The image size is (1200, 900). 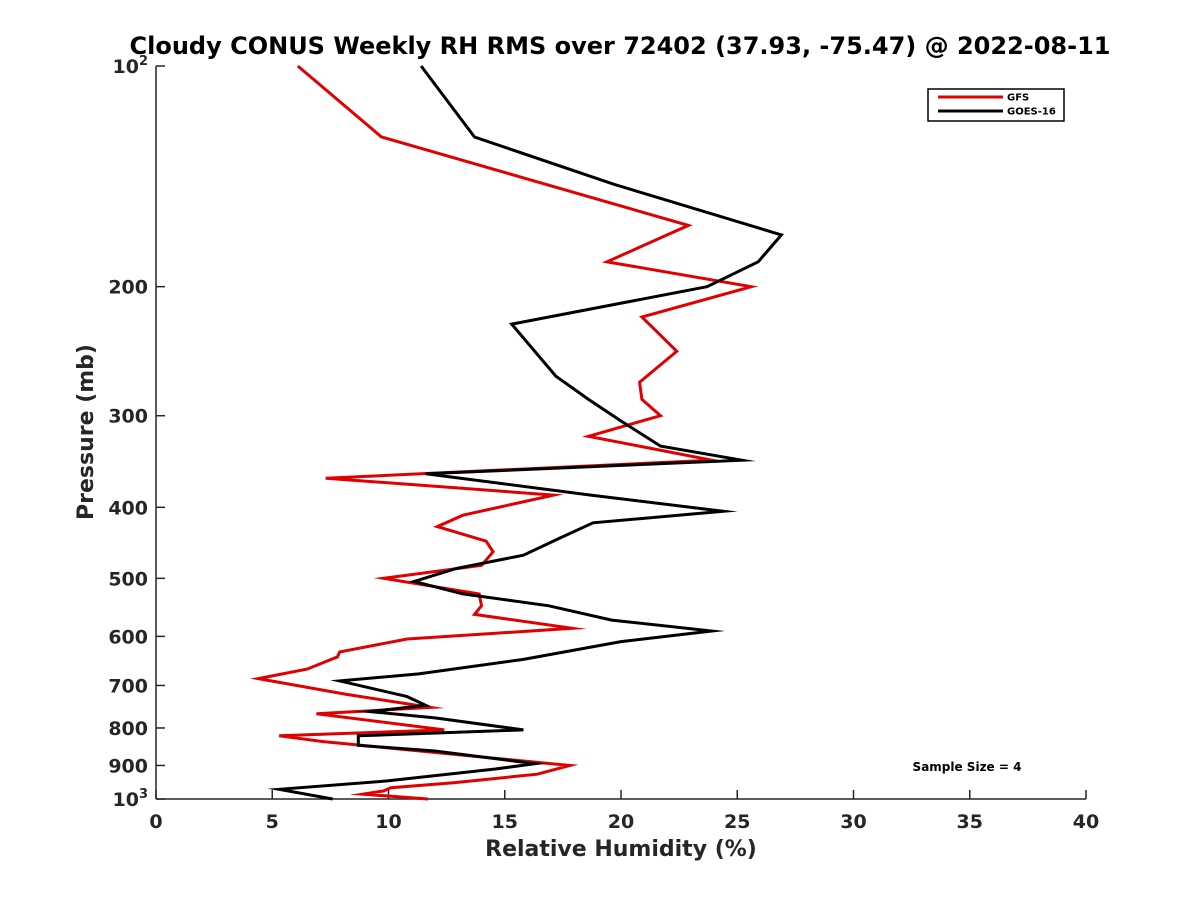 What do you see at coordinates (155, 822) in the screenshot?
I see `x-tick-label: 0` at bounding box center [155, 822].